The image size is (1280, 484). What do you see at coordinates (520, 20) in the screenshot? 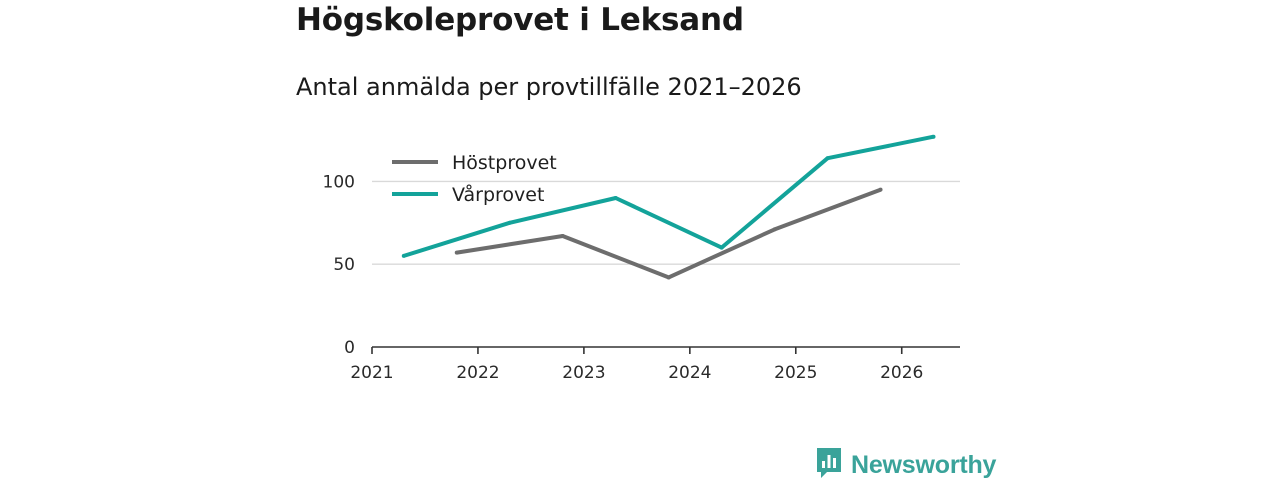
I see `page-title: Högskoleprovet i Leksand` at bounding box center [520, 20].